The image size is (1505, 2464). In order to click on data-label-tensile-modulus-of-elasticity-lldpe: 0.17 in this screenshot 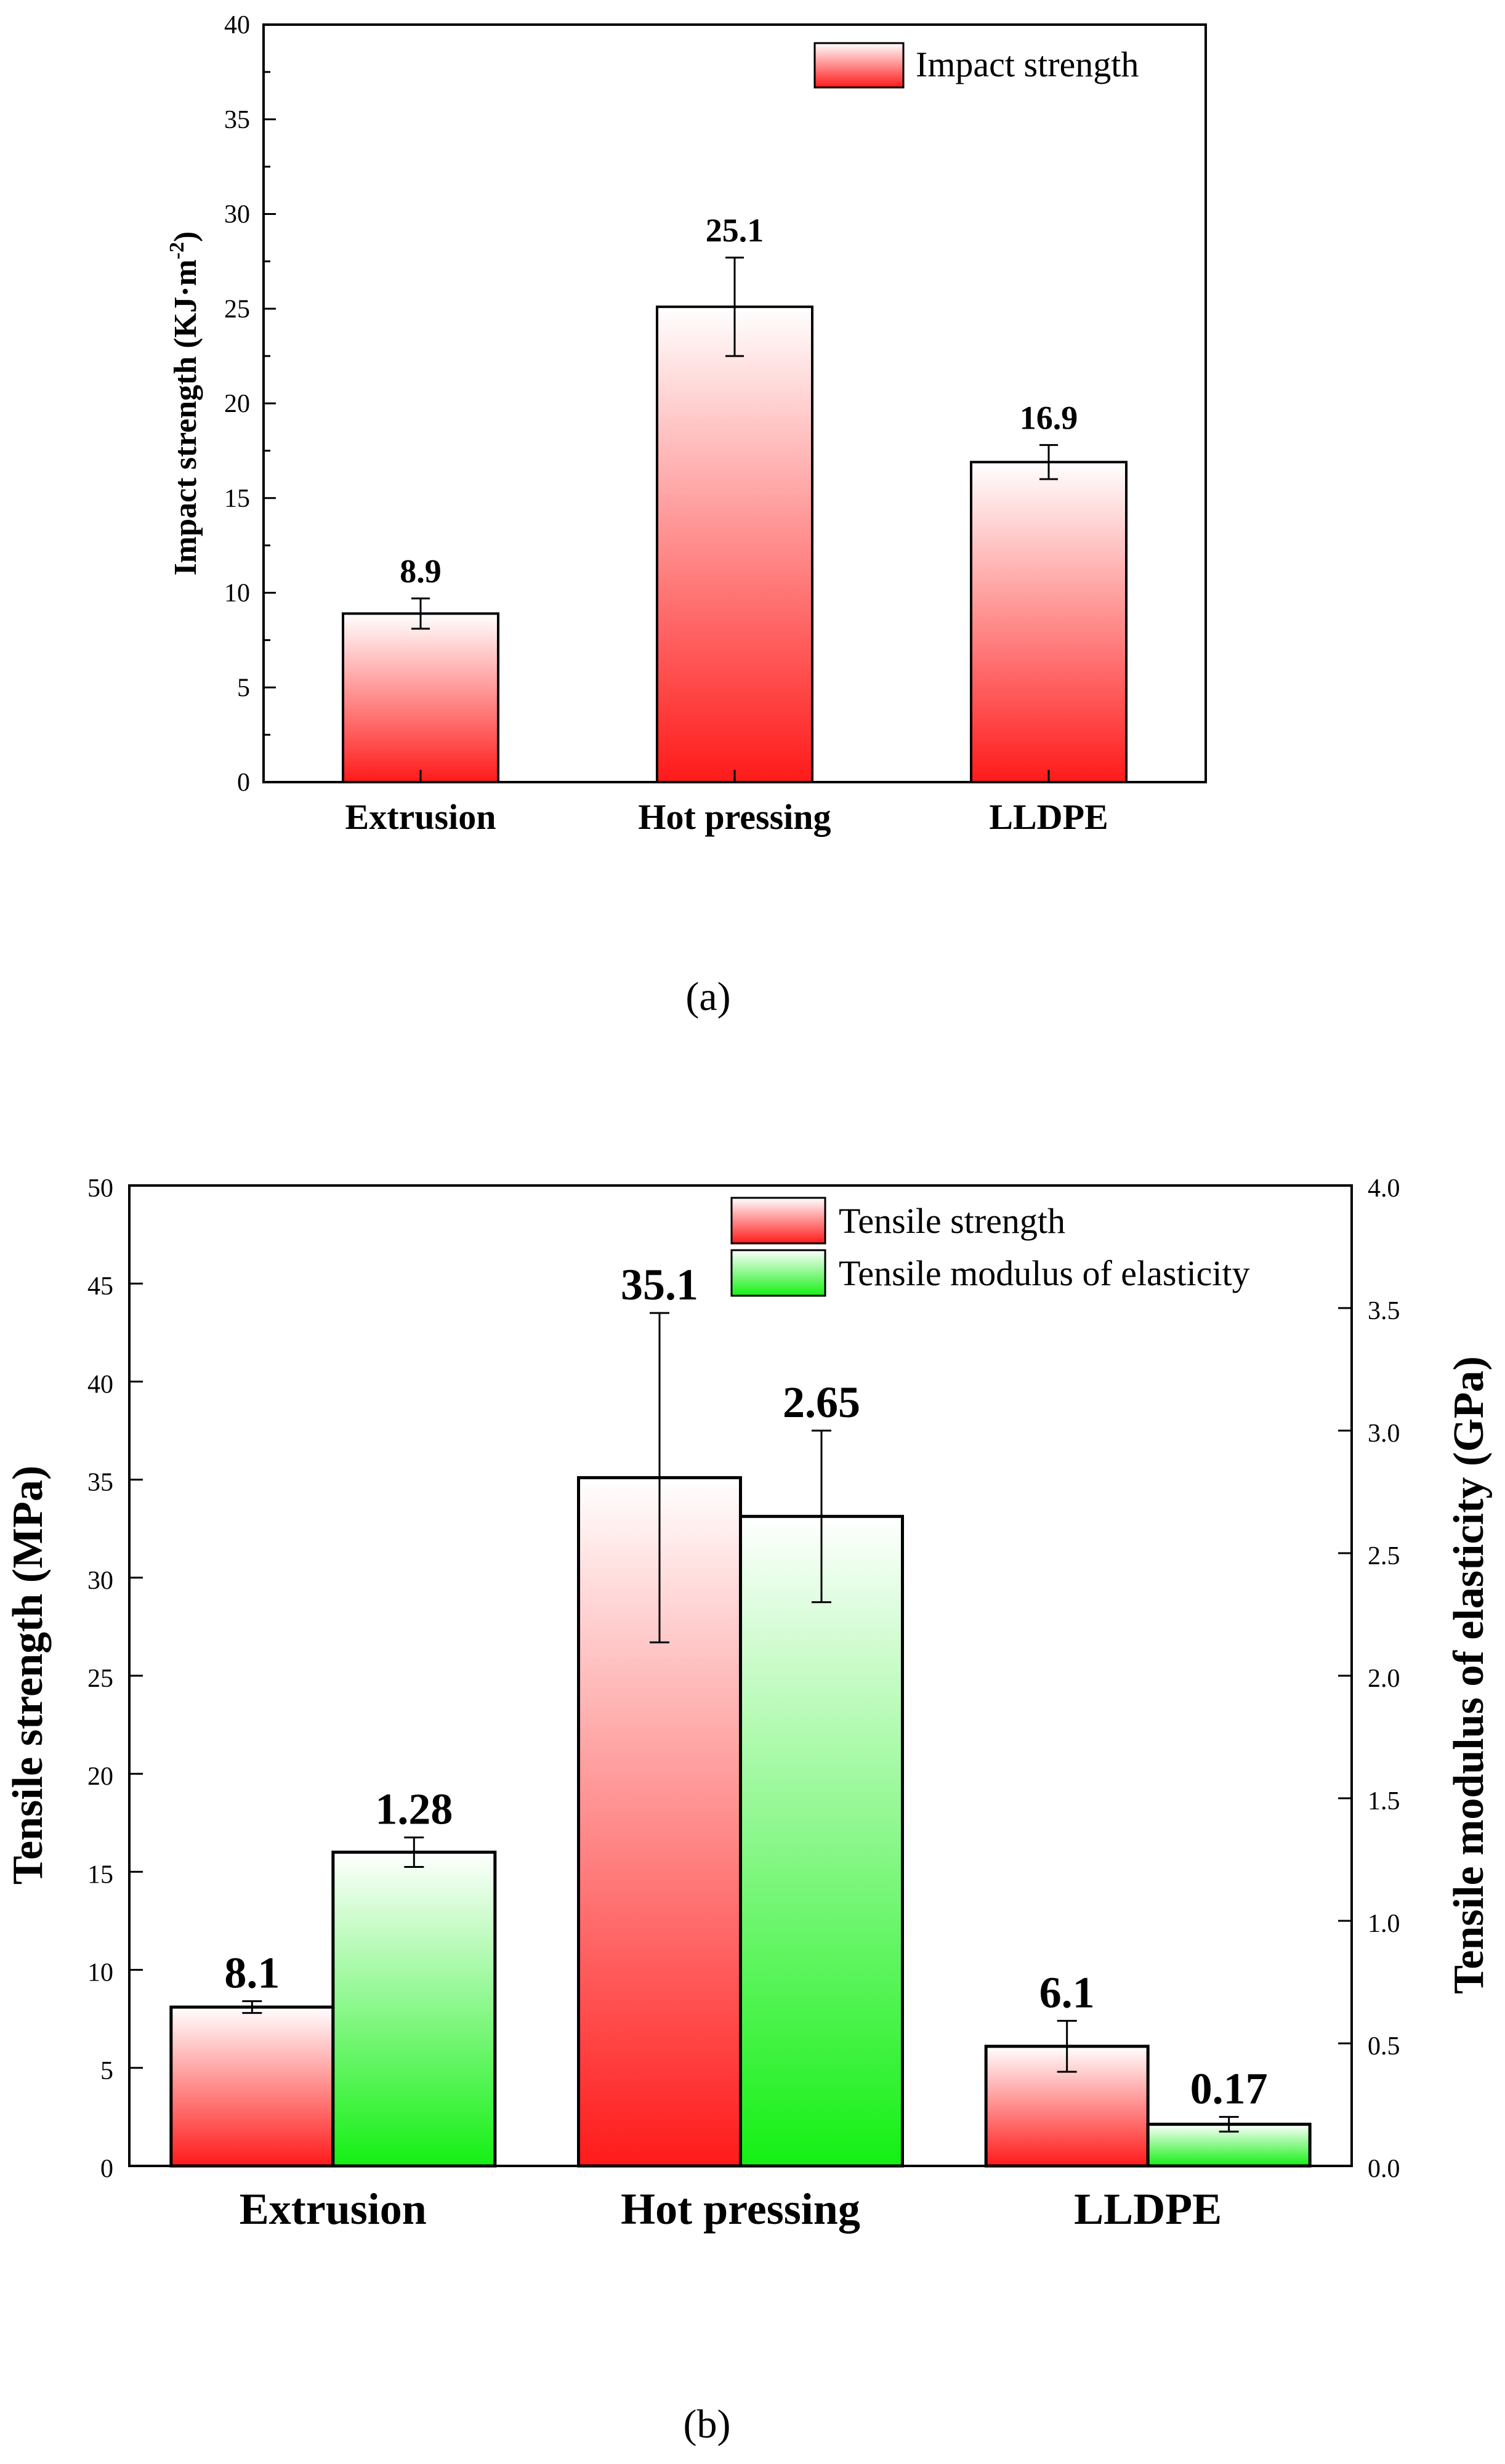, I will do `click(1229, 2088)`.